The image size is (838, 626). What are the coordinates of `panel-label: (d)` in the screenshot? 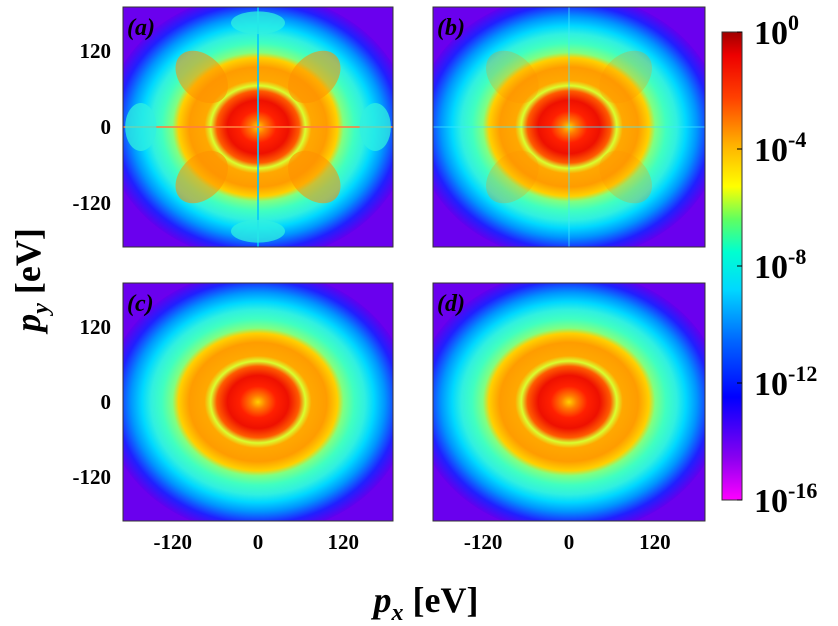 It's located at (451, 304).